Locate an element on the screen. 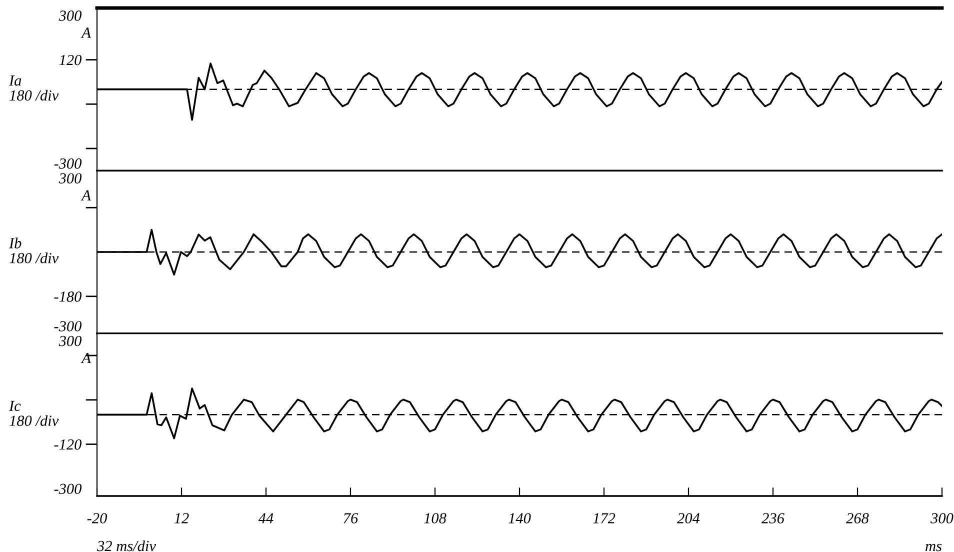  y-tick-label: 120 is located at coordinates (70, 60).